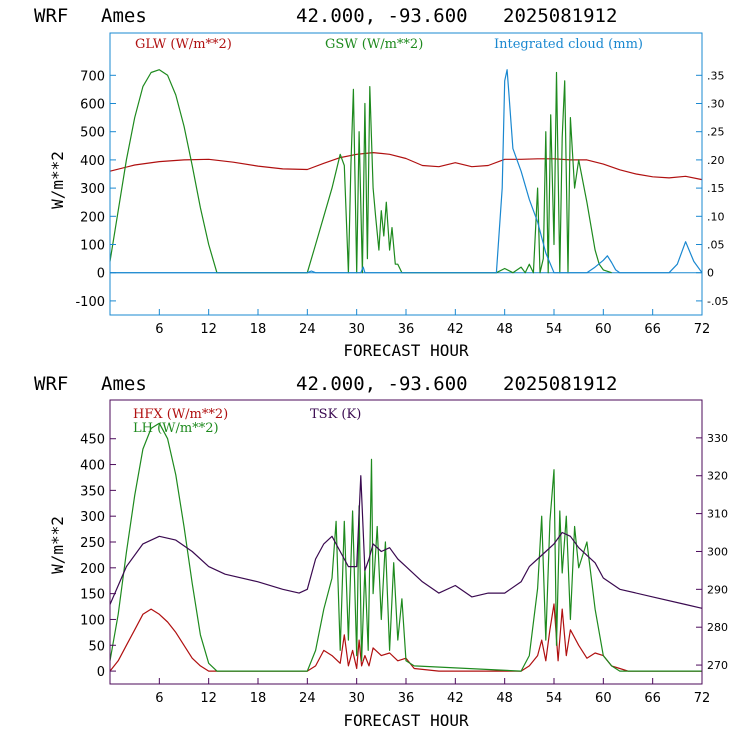 Image resolution: width=740 pixels, height=740 pixels. Describe the element at coordinates (560, 16) in the screenshot. I see `panel1-init-time: 2025081912` at that location.